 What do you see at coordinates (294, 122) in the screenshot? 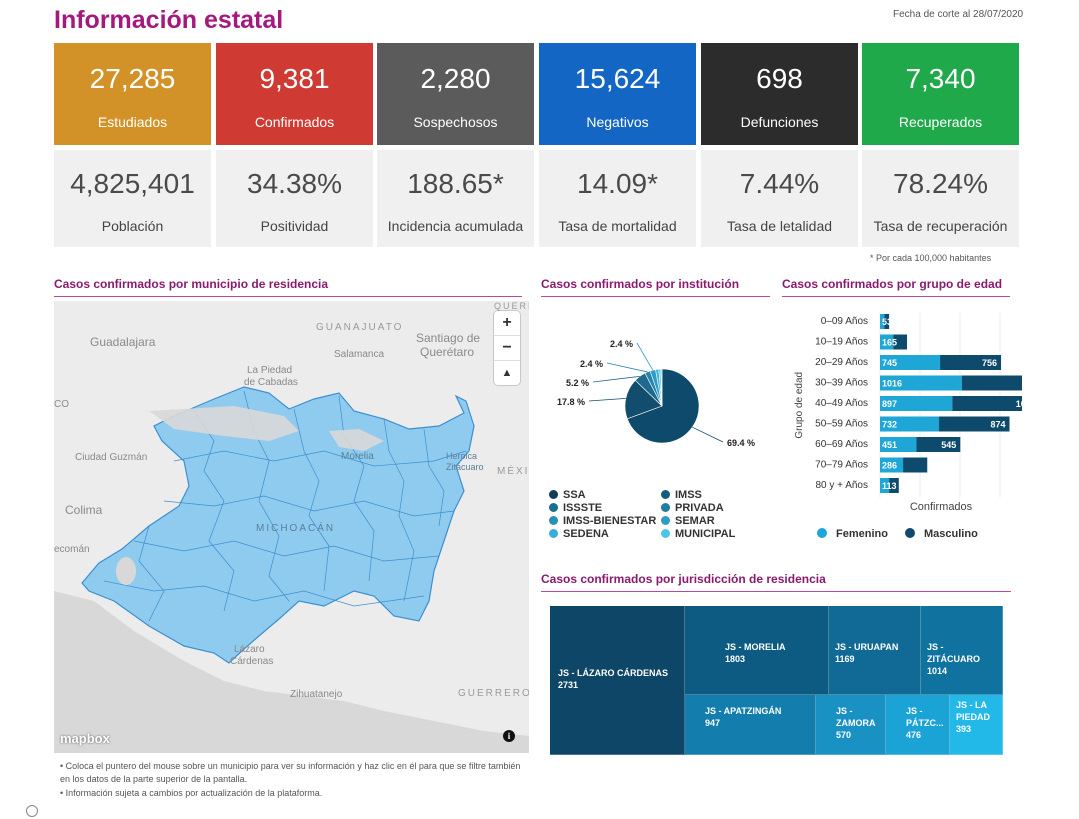
I see `indicator-label: Confirmados` at bounding box center [294, 122].